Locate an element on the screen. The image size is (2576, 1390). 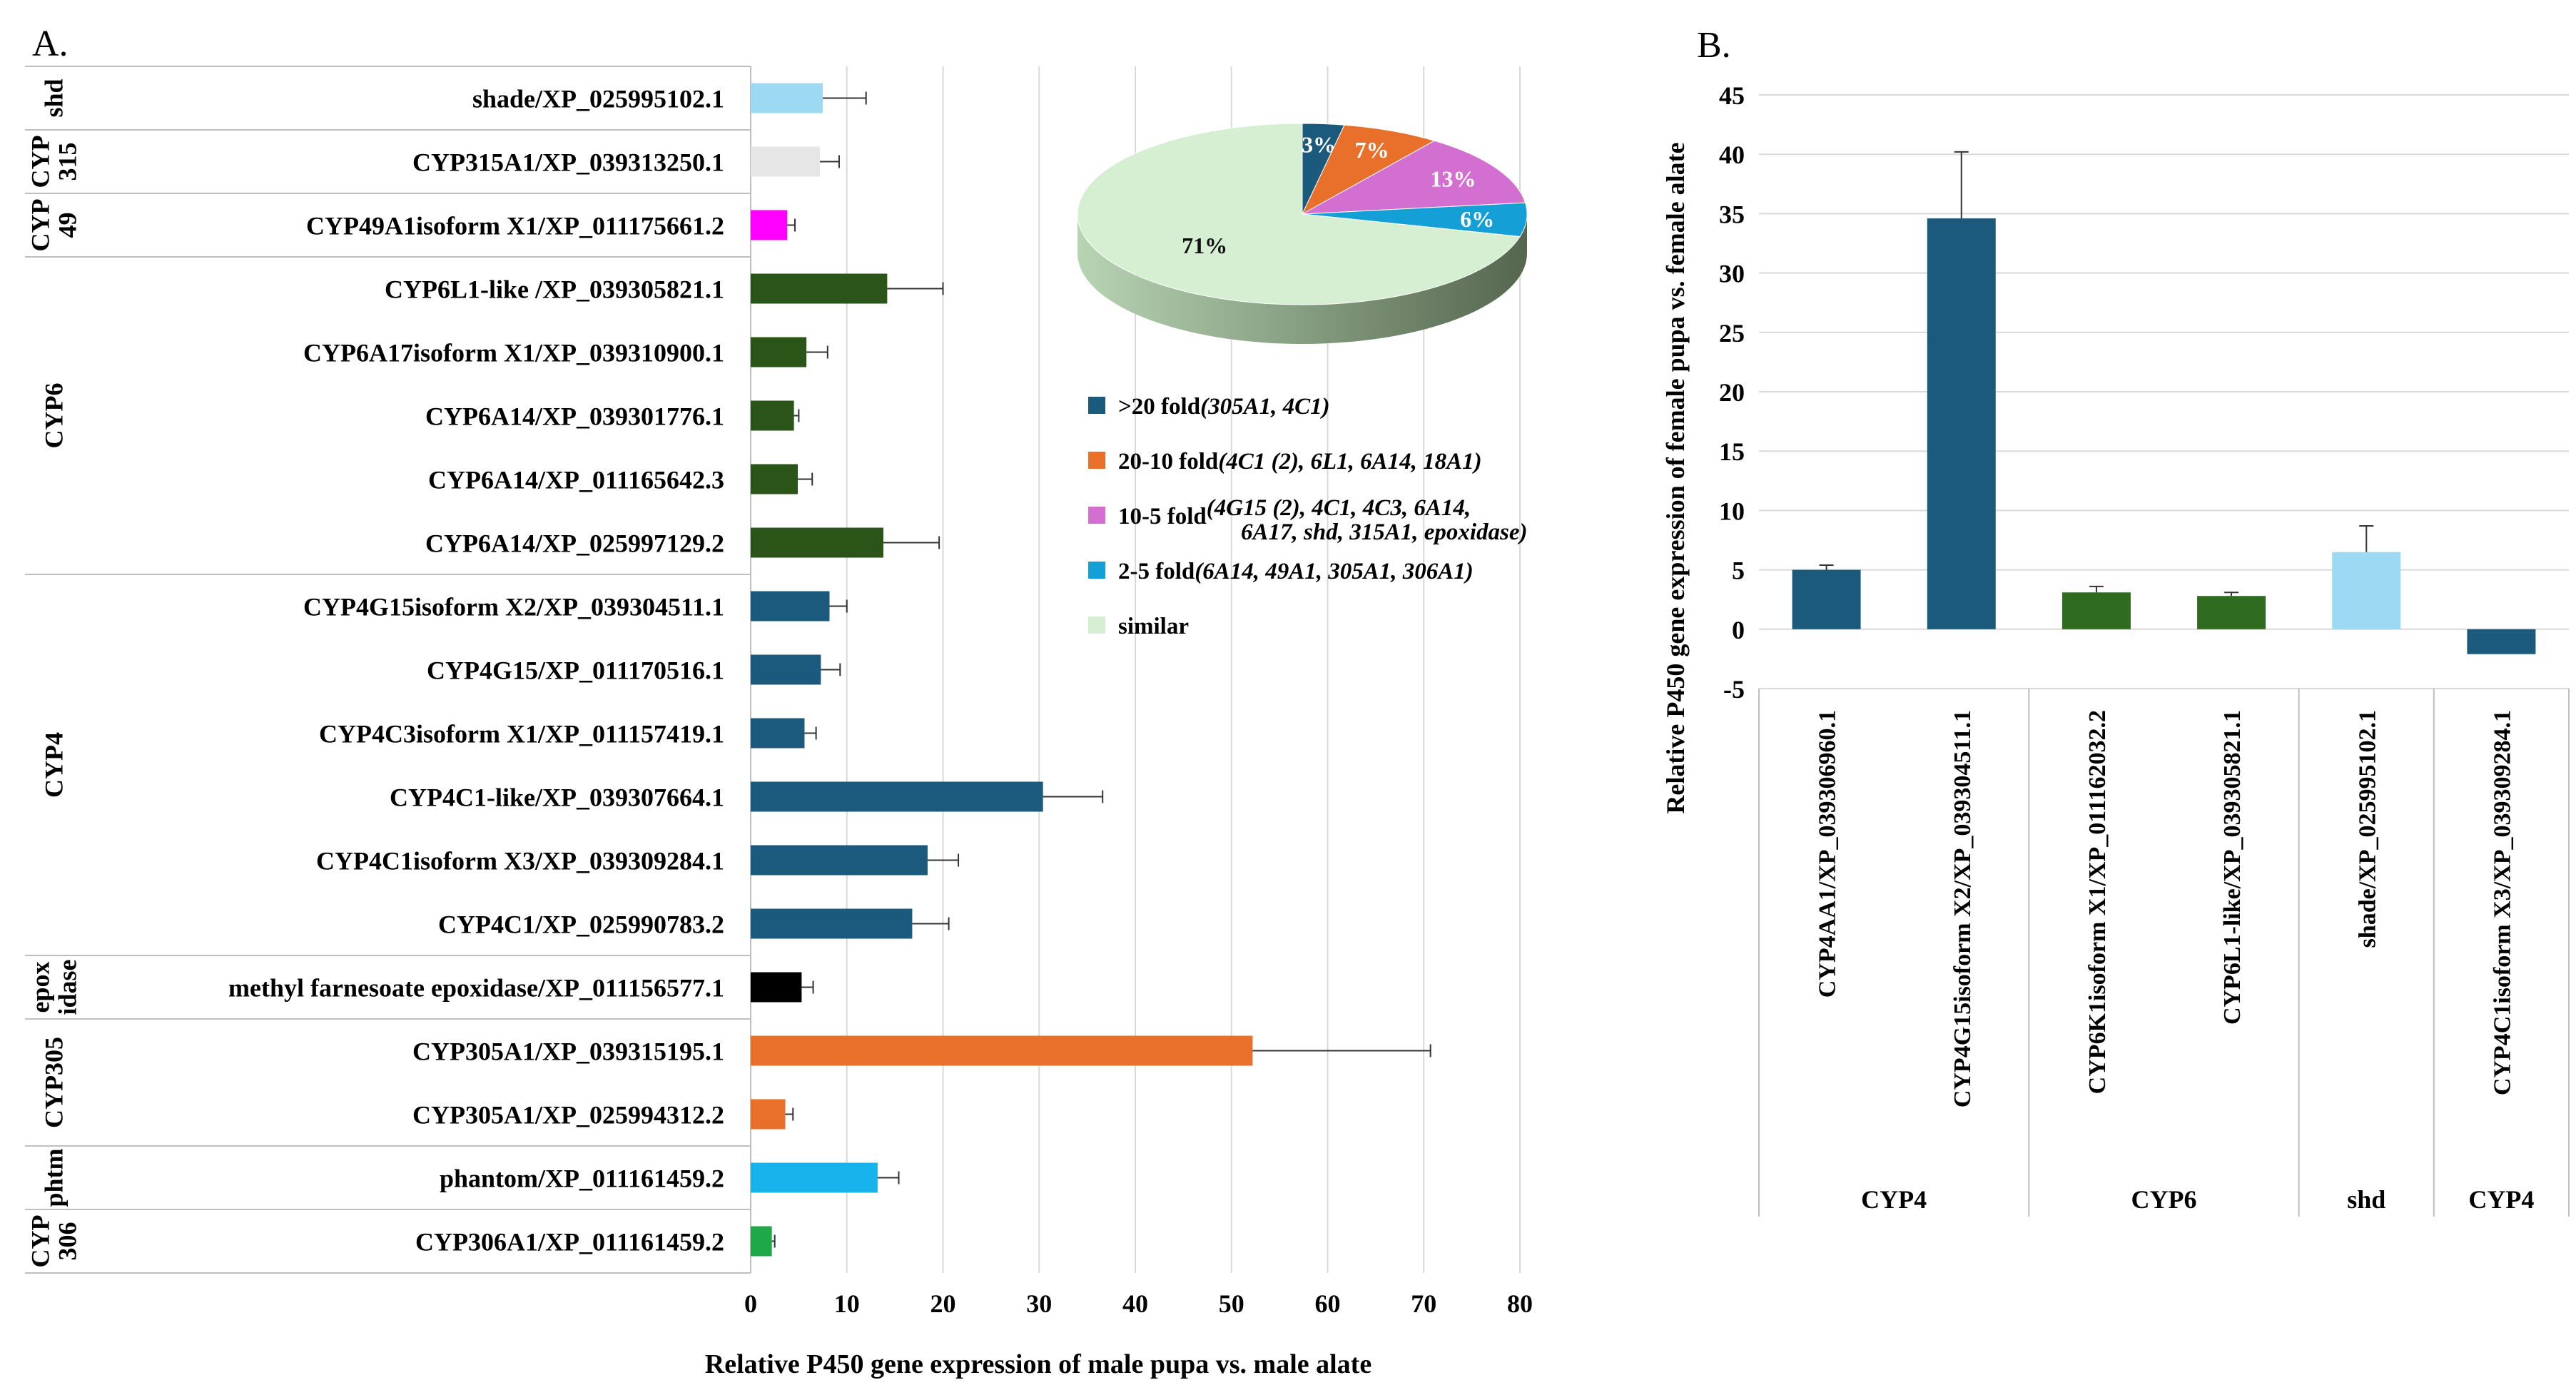
b-ytick-label: 45 is located at coordinates (1732, 95).